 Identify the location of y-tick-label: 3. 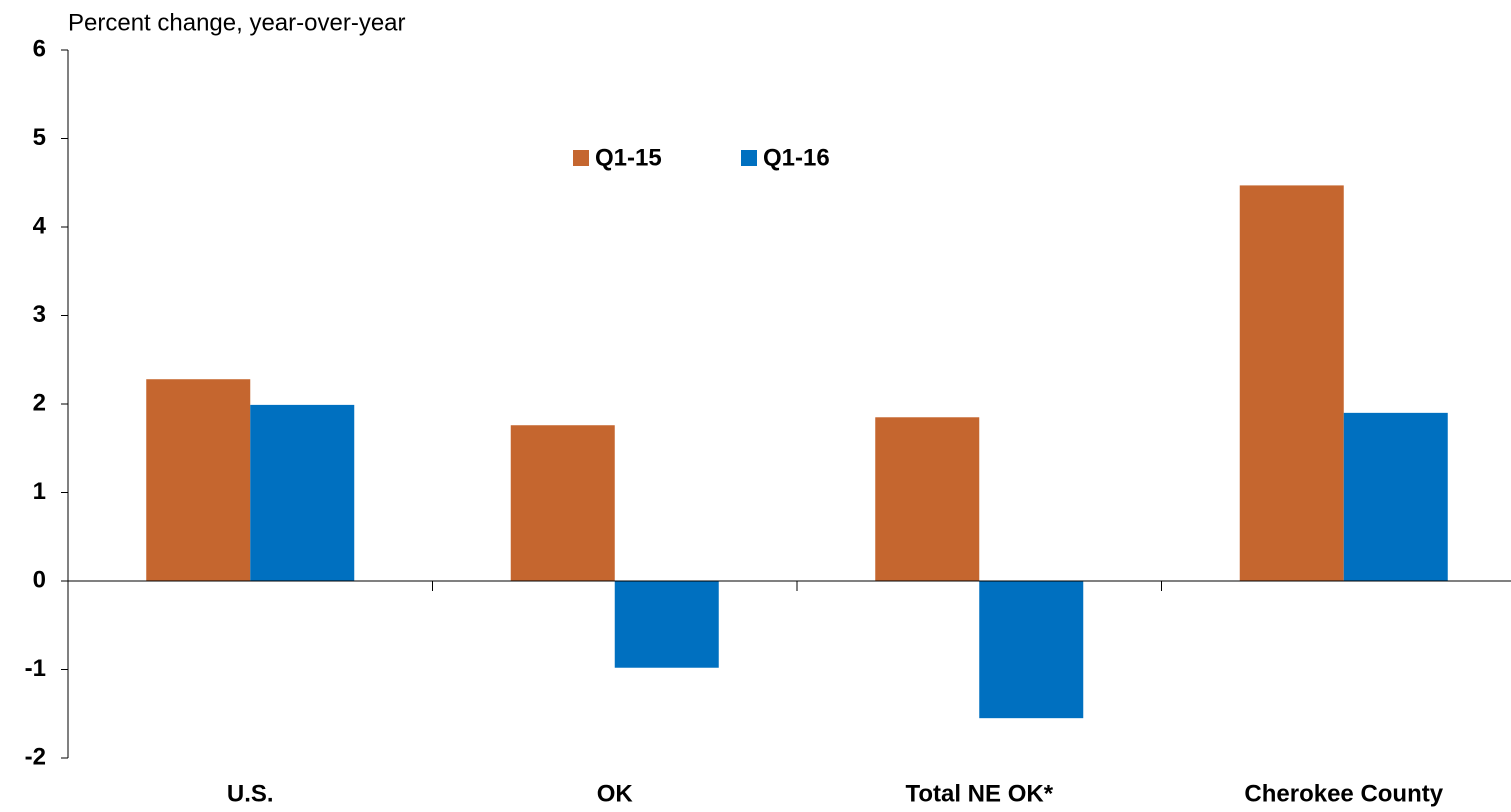
(39, 314).